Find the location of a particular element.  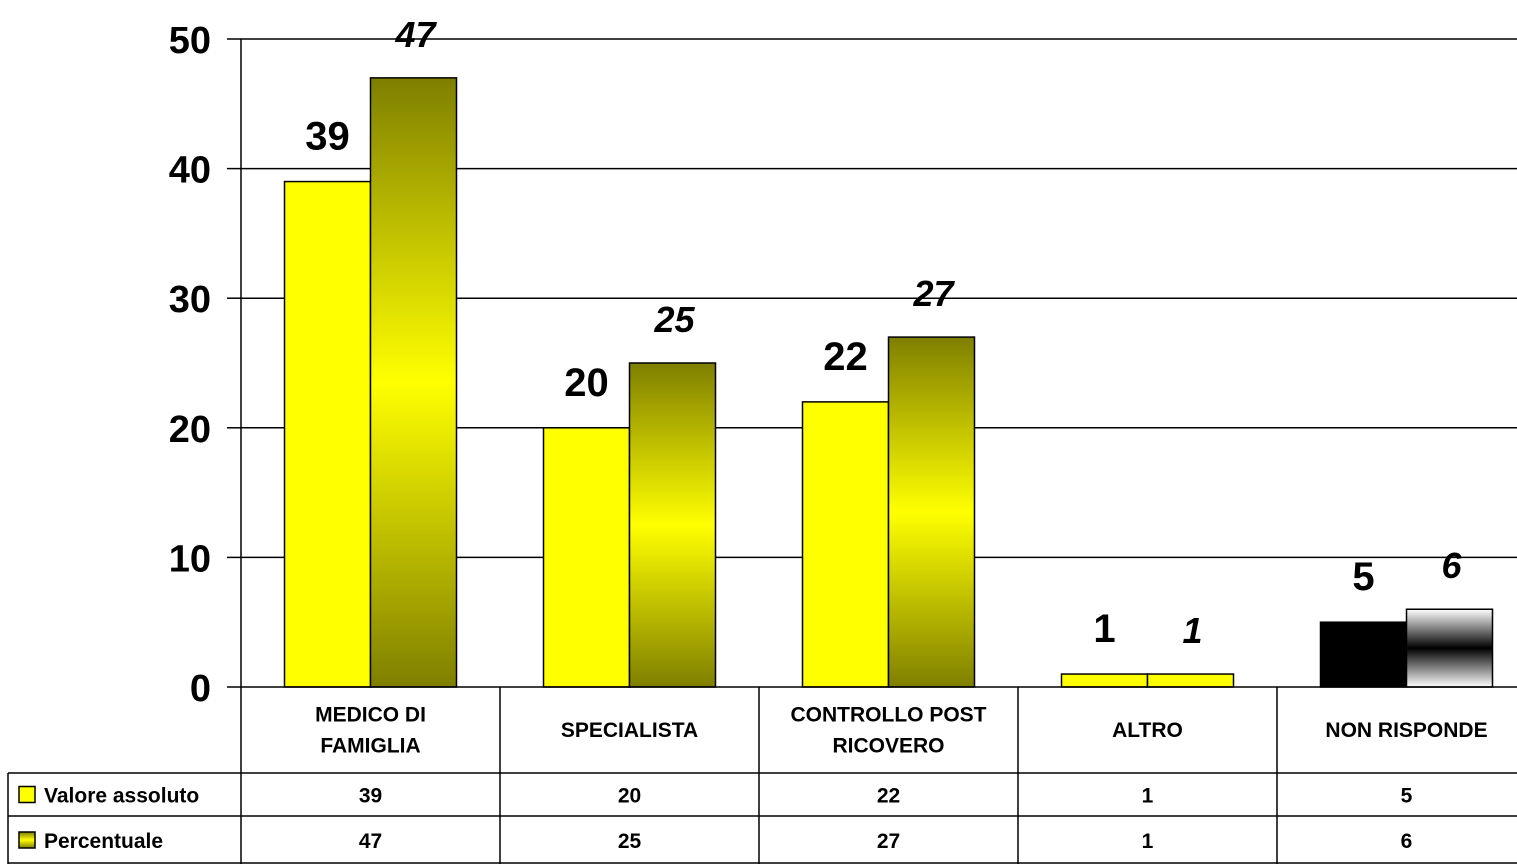

table-cell: 47 is located at coordinates (370, 841).